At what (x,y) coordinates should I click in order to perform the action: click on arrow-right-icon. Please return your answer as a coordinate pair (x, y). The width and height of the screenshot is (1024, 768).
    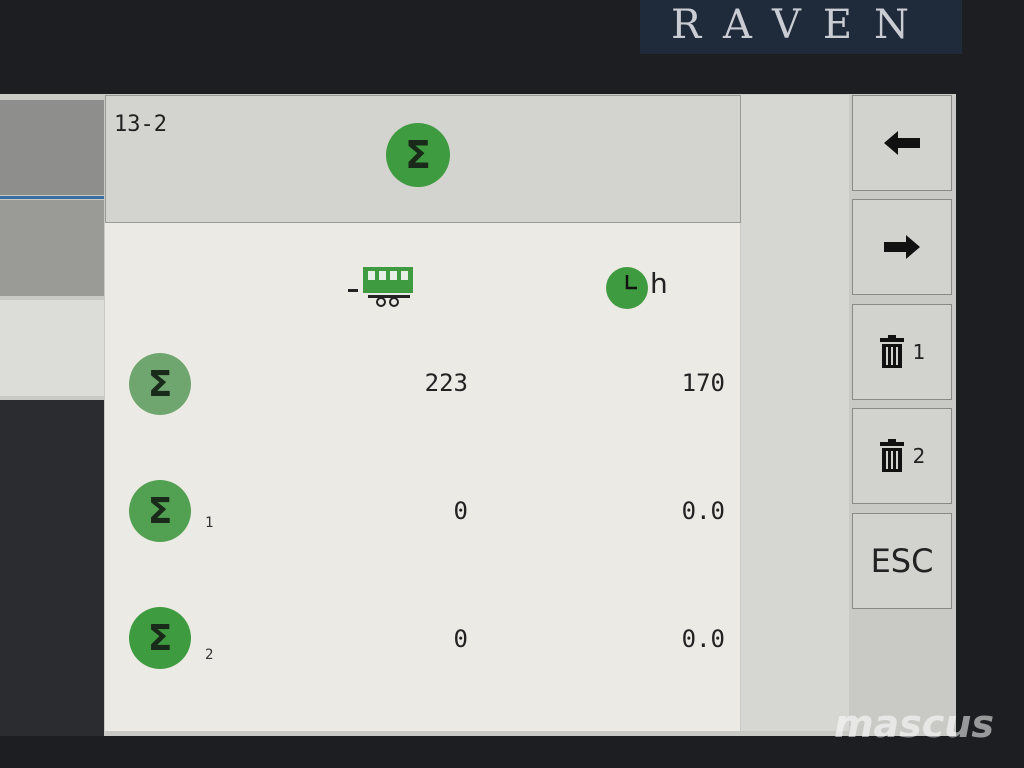
    Looking at the image, I should click on (902, 247).